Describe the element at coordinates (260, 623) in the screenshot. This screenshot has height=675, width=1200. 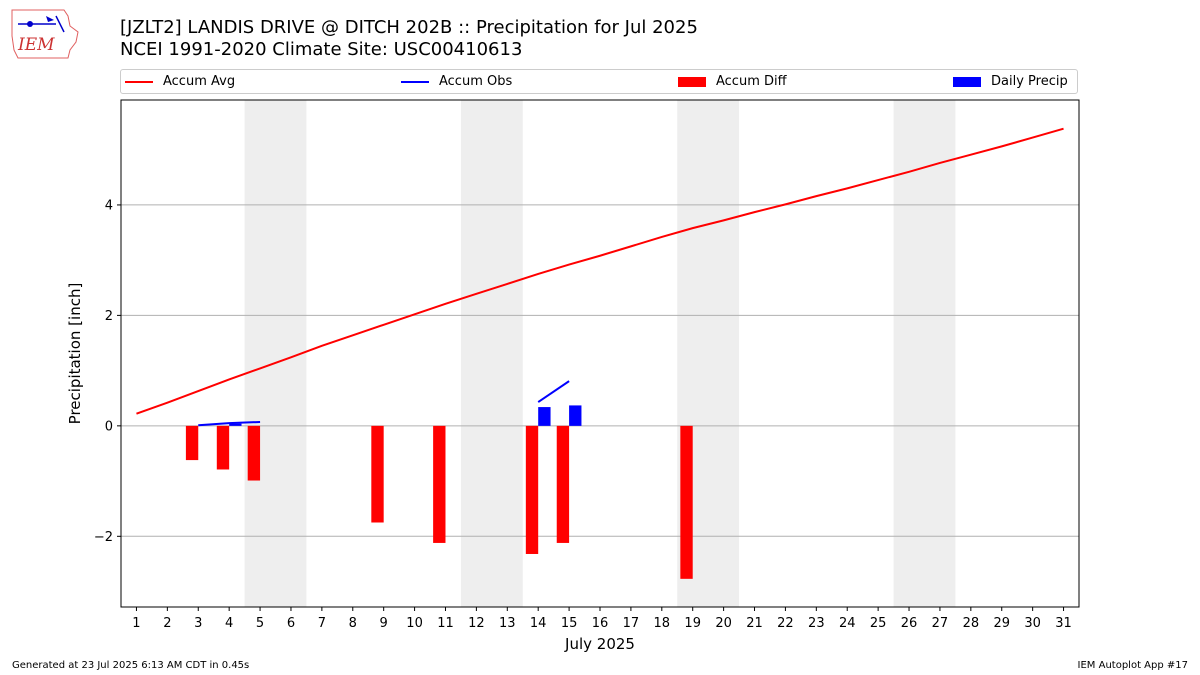
I see `x-tick-label: 5` at that location.